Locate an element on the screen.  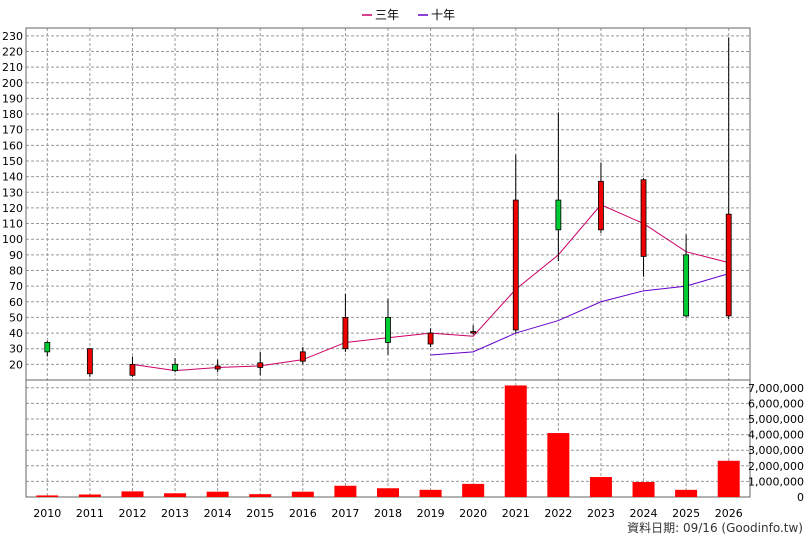
candle-body-2016 is located at coordinates (302, 356).